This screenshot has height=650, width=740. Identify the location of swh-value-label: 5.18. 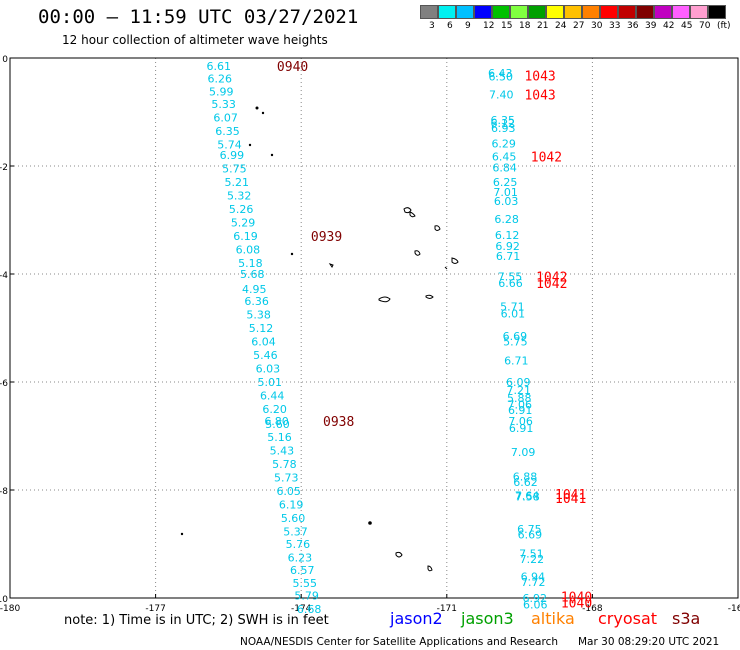
(250, 263).